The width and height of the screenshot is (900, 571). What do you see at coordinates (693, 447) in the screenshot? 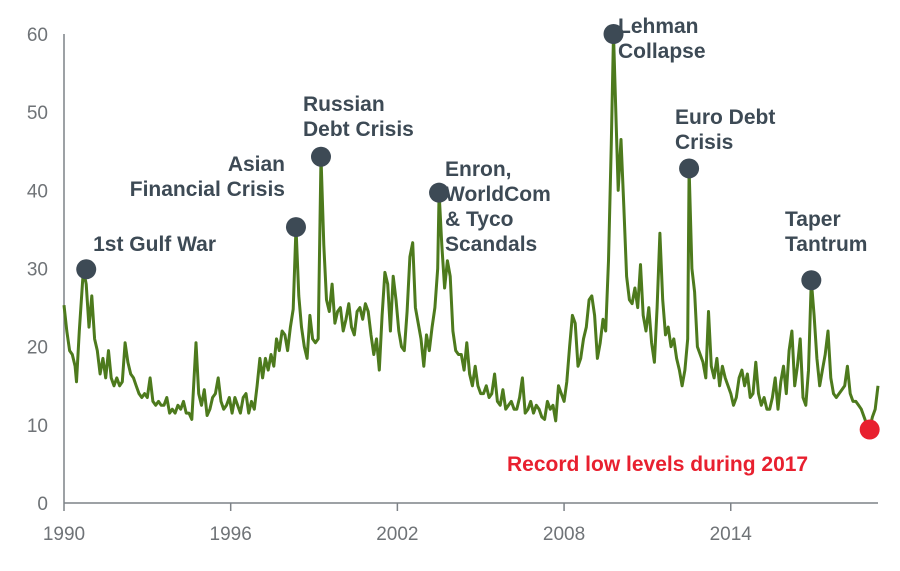
I see `record-low-highlight: Record low levels during 2017` at bounding box center [693, 447].